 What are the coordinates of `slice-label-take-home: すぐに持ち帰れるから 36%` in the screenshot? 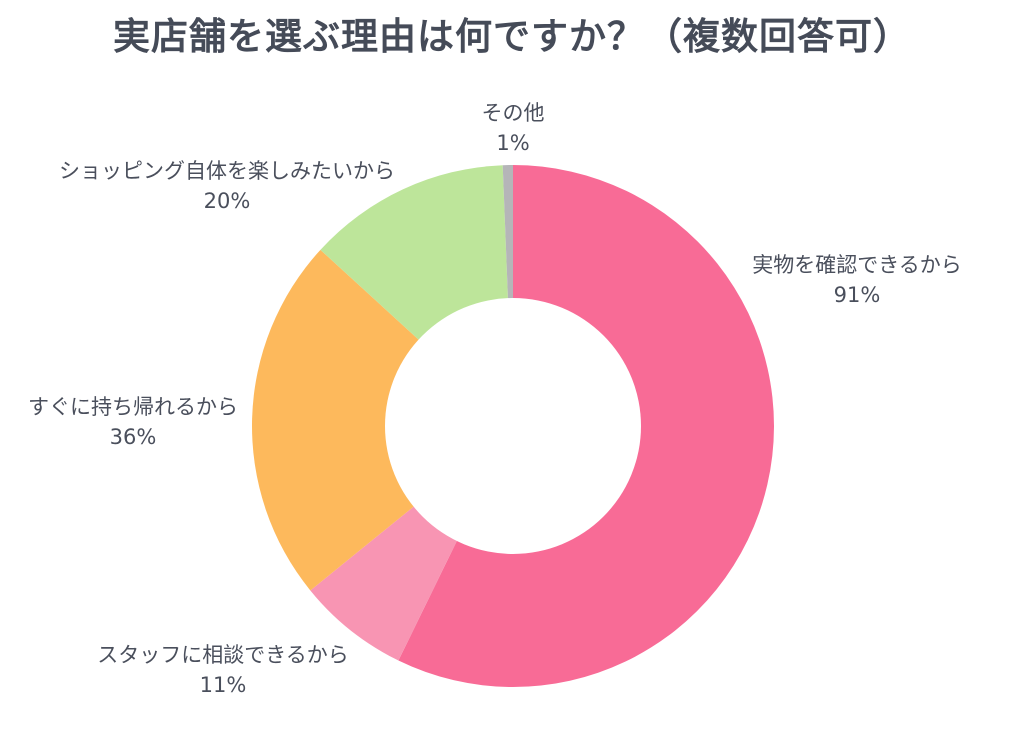 It's located at (133, 422).